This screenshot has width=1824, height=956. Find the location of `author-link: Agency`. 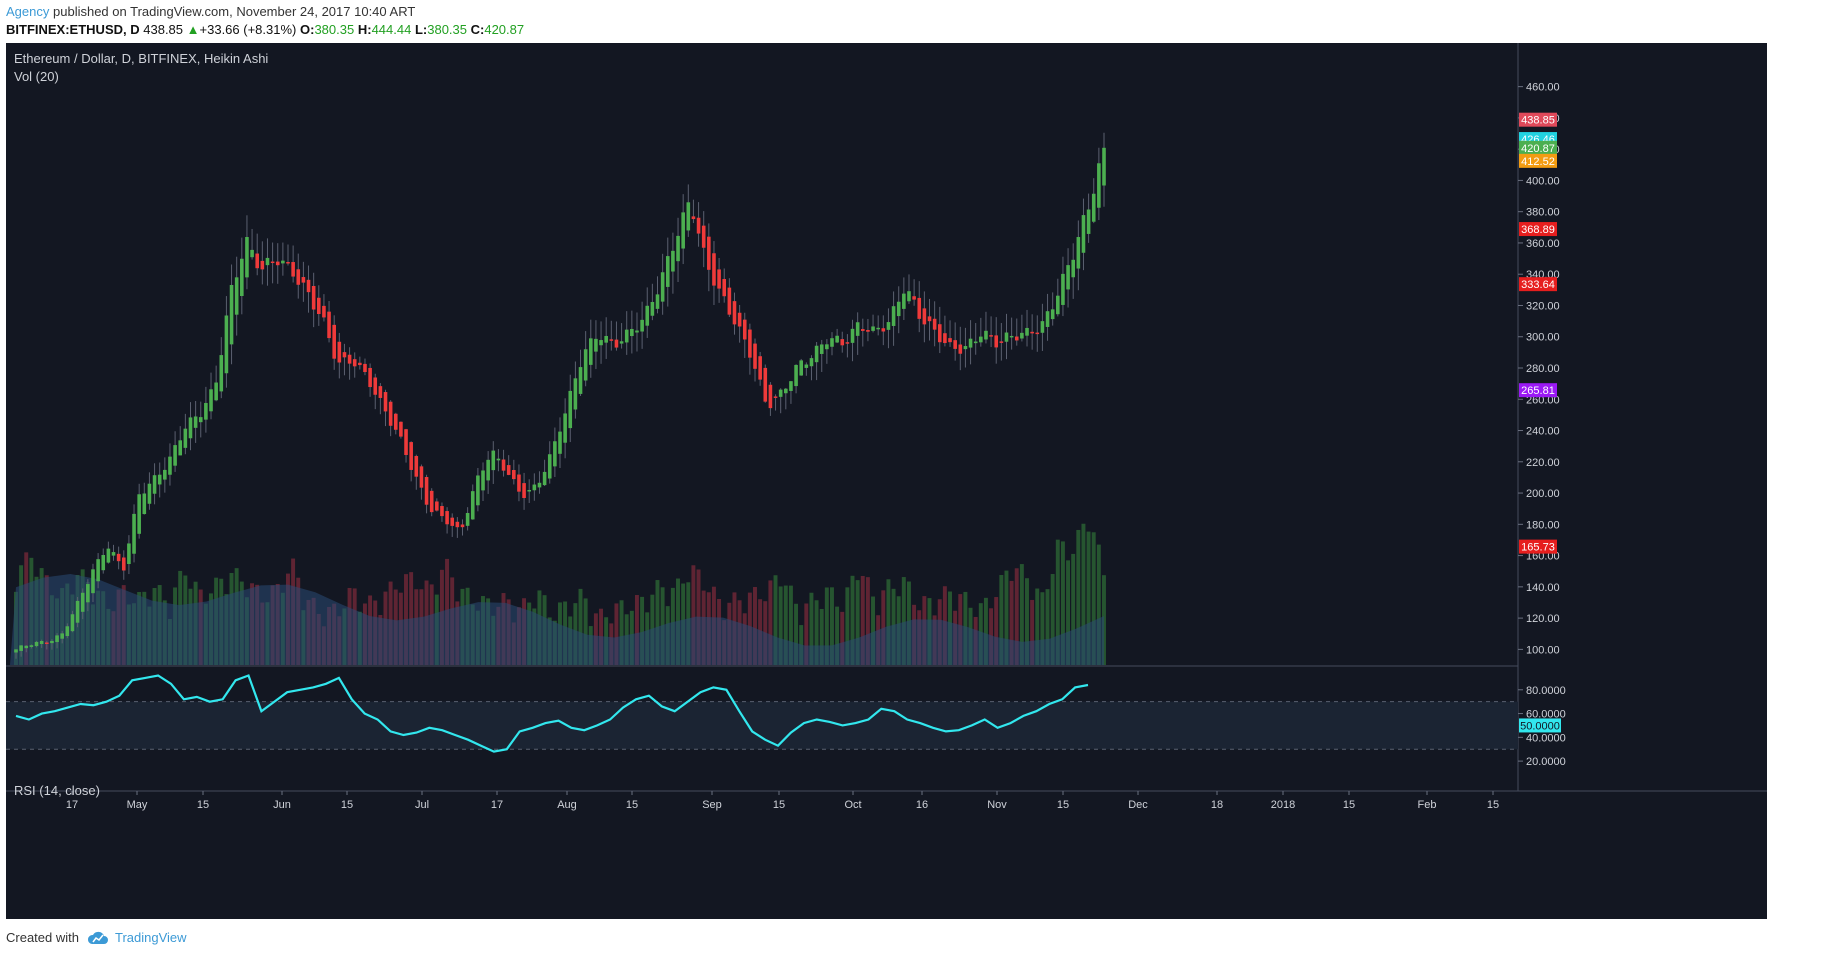

author-link: Agency is located at coordinates (28, 11).